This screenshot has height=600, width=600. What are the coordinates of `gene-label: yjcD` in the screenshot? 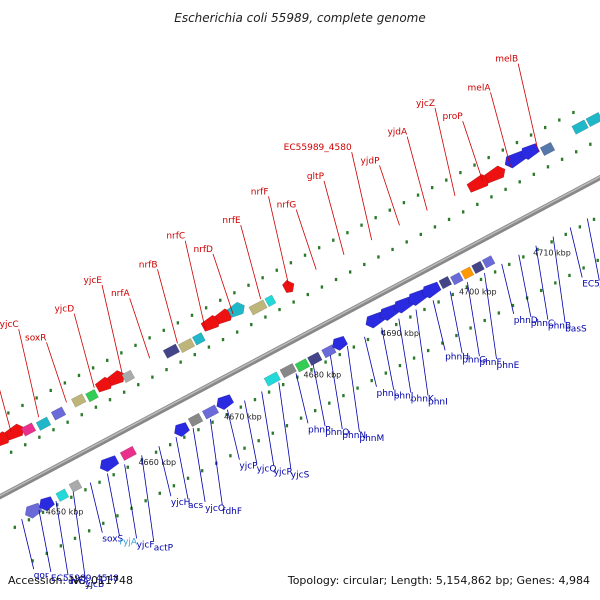 It's located at (64, 310).